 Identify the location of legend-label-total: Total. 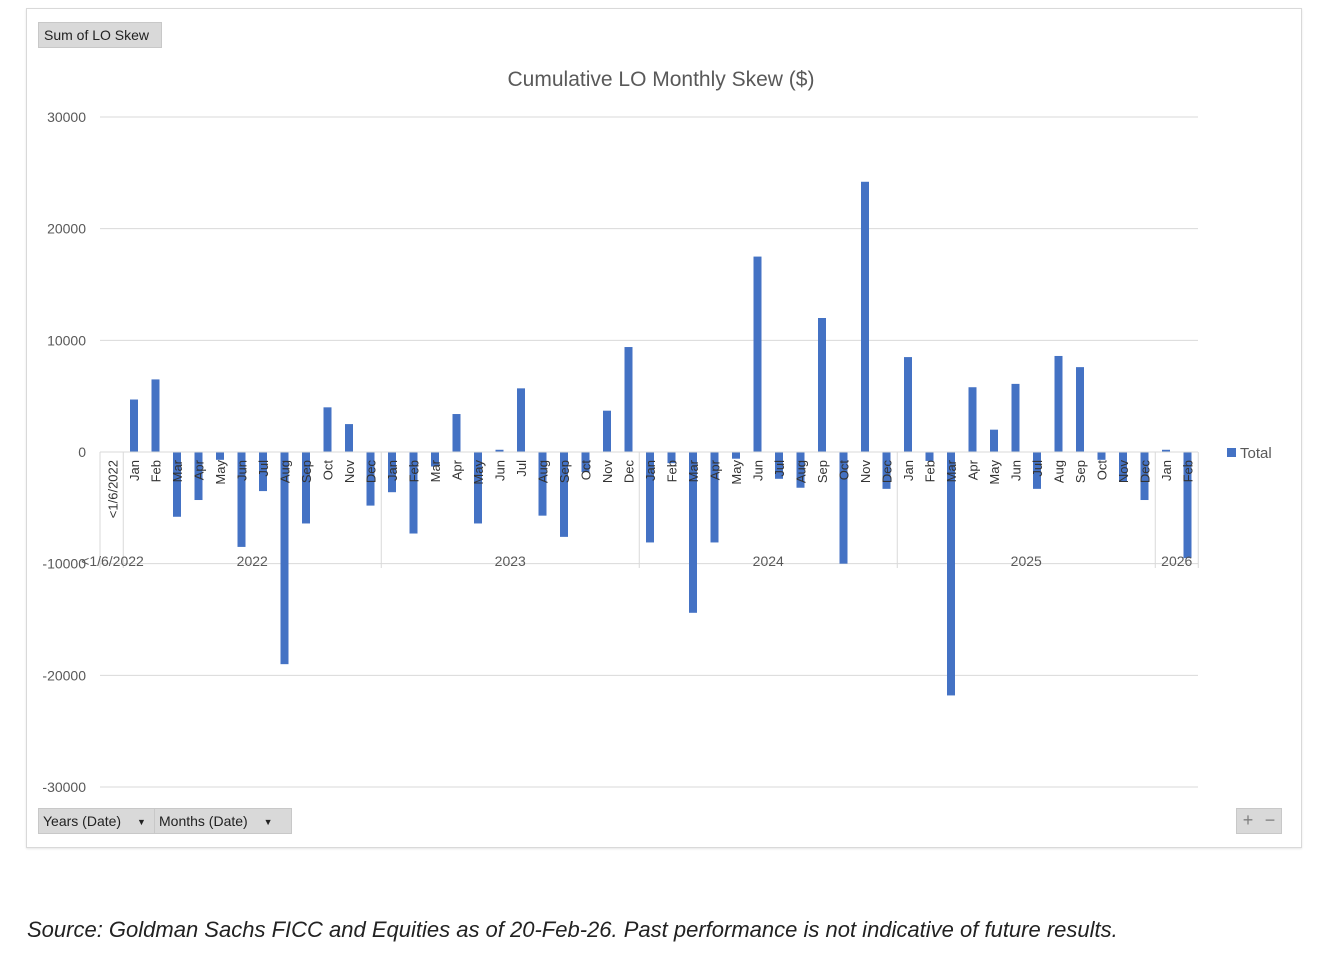
(1256, 453).